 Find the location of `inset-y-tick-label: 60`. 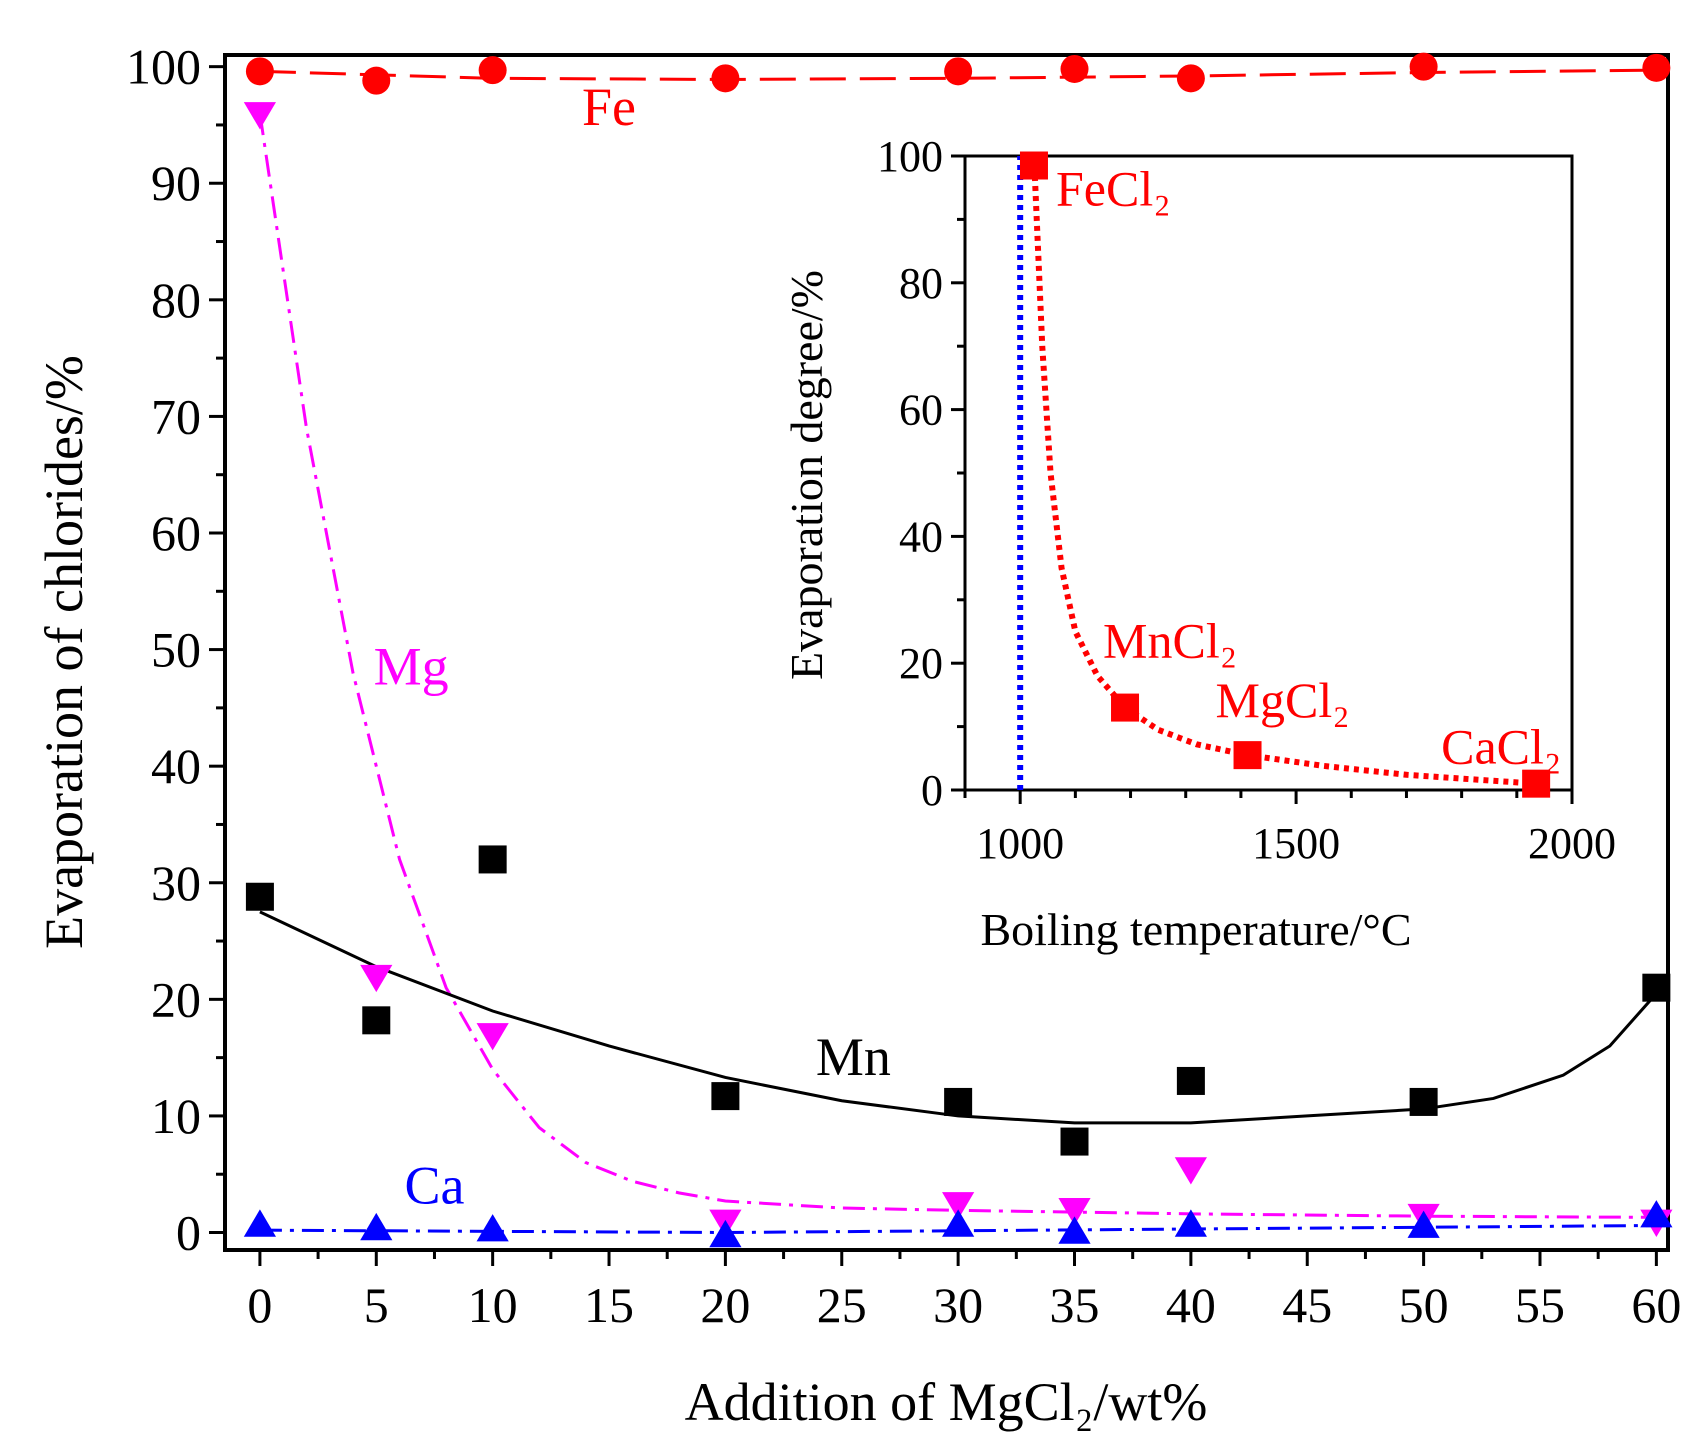

inset-y-tick-label: 60 is located at coordinates (921, 410).